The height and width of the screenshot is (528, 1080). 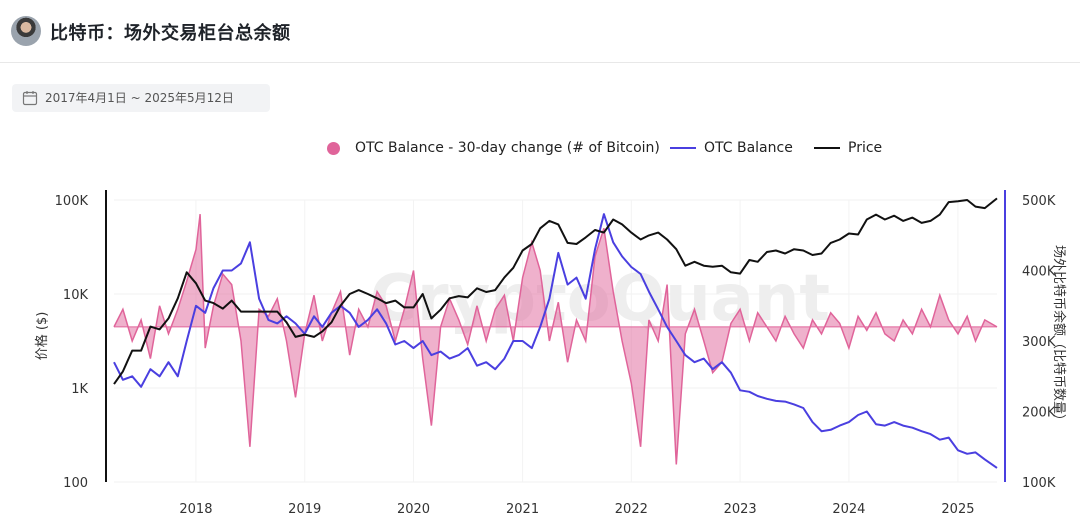 I want to click on left-tick-label: 10K, so click(x=76, y=295).